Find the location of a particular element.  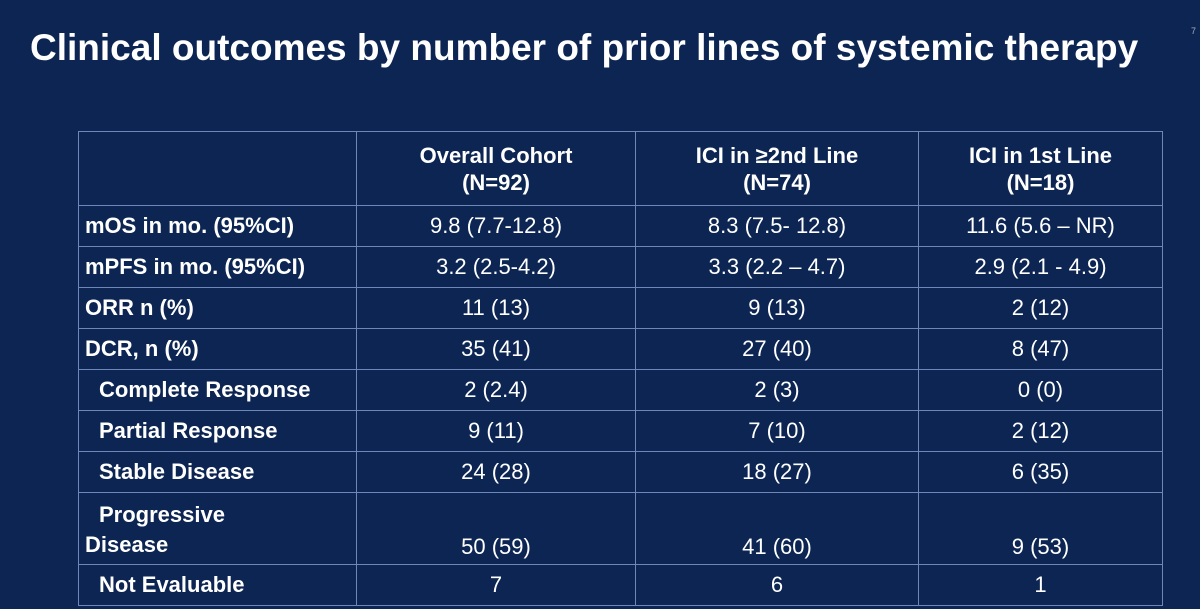

value-cell: 27 (40) is located at coordinates (777, 349).